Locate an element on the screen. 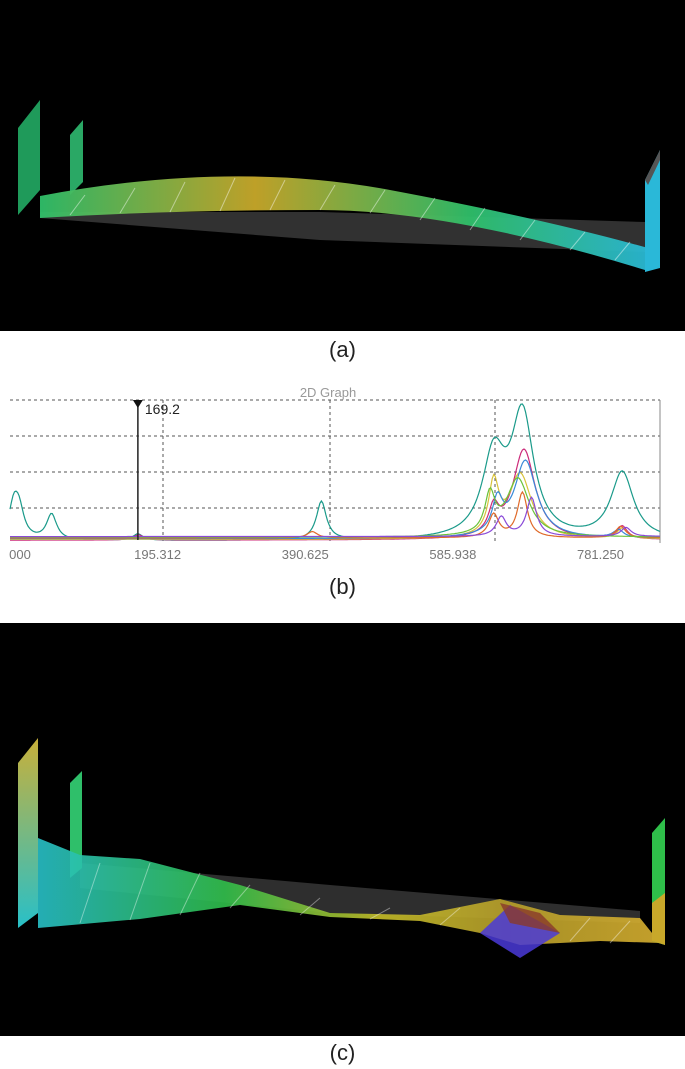  beam-top-surface is located at coordinates (347, 223).